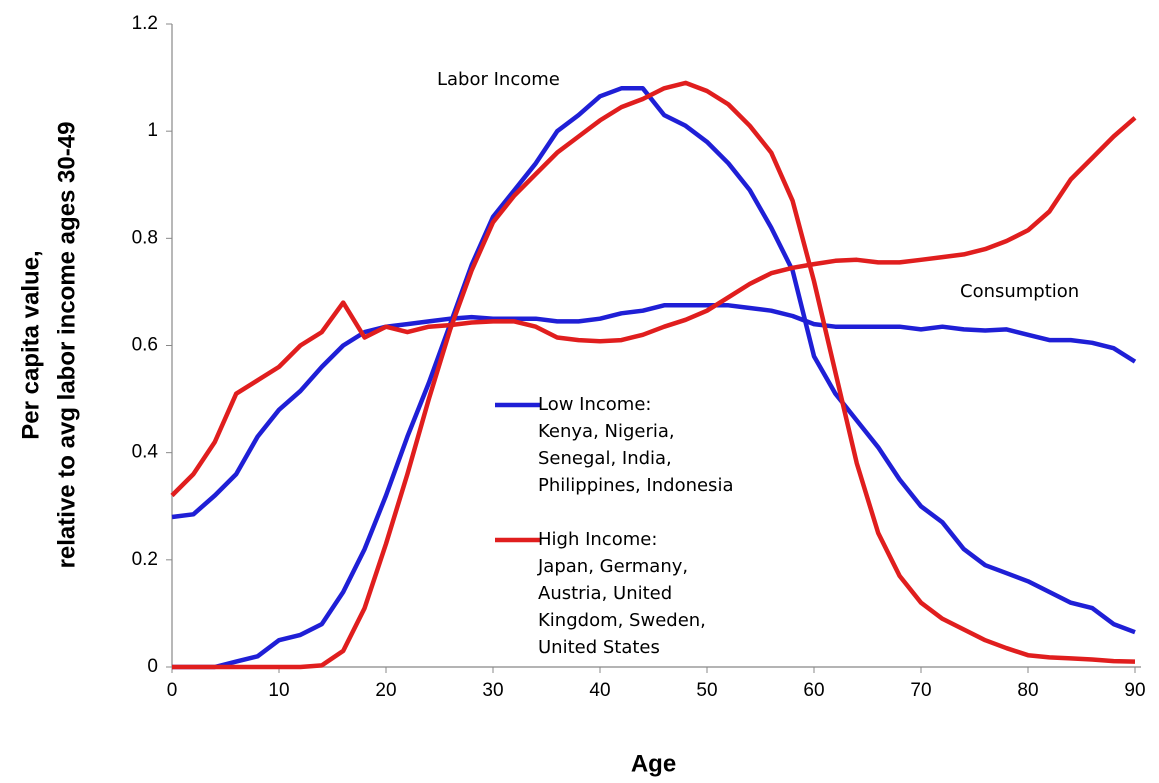 The image size is (1159, 783). What do you see at coordinates (612, 566) in the screenshot?
I see `legend-label: Japan, Germany,` at bounding box center [612, 566].